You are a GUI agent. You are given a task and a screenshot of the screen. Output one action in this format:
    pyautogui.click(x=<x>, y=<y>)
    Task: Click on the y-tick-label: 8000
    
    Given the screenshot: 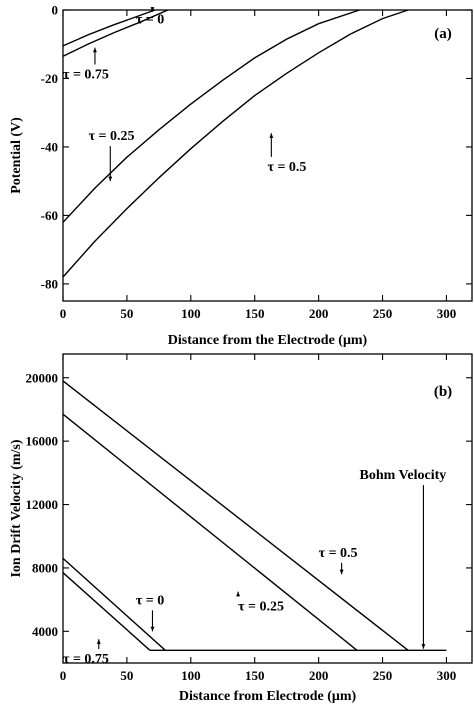 What is the action you would take?
    pyautogui.click(x=45, y=567)
    